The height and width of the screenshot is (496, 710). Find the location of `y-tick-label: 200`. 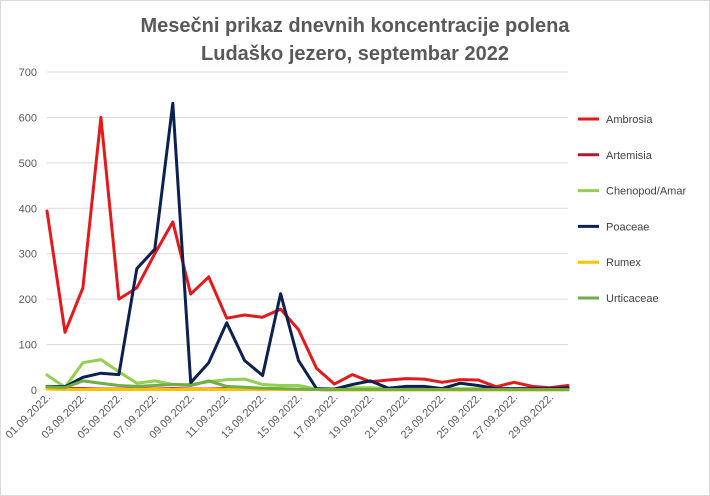

y-tick-label: 200 is located at coordinates (28, 300).